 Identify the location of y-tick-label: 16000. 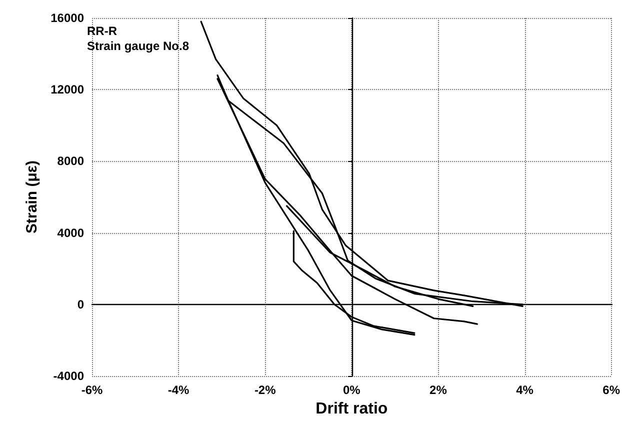
(67, 18).